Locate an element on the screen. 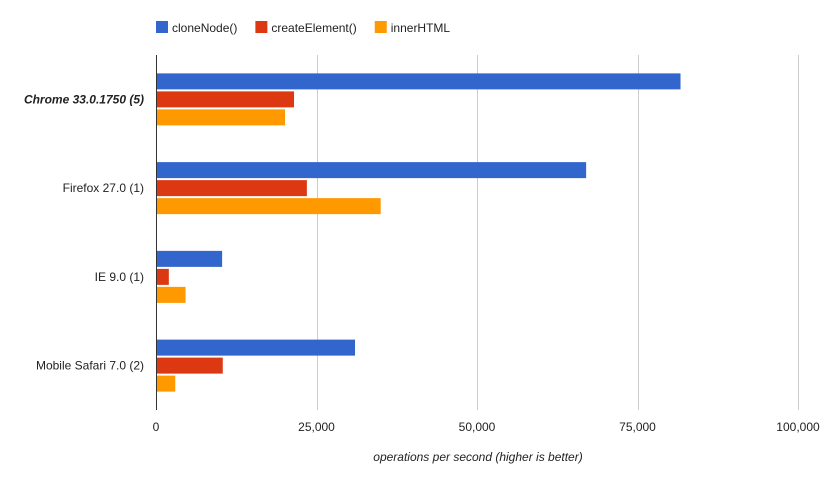 This screenshot has width=835, height=478. legend-label: innerHTML is located at coordinates (421, 28).